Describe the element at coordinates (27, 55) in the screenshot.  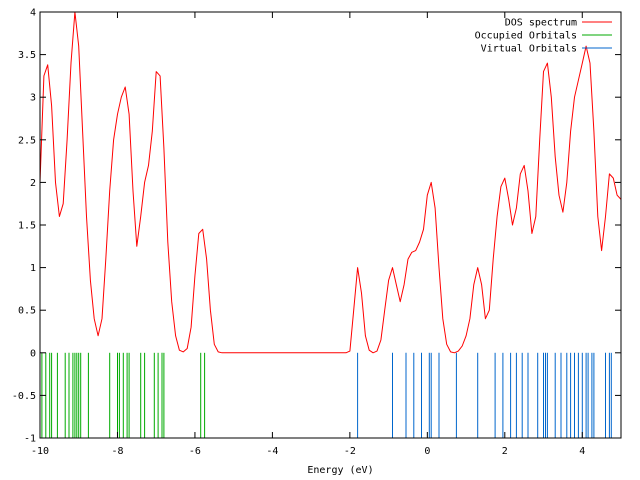
I see `y-tick-label: 3.5` at that location.